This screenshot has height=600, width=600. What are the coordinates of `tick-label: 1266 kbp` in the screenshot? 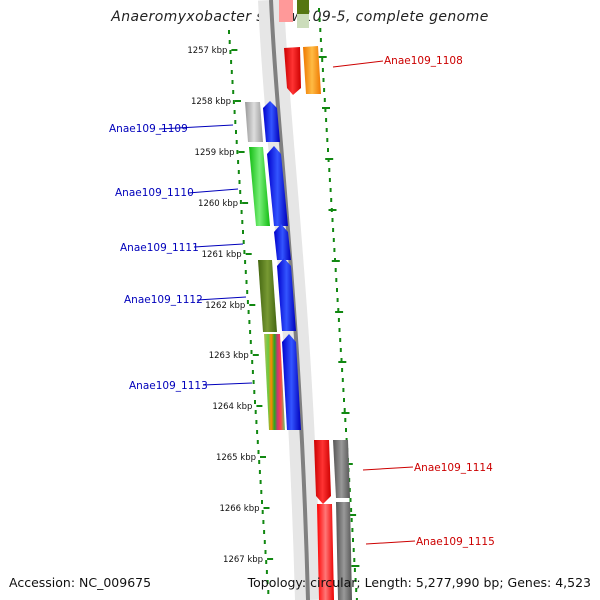 It's located at (239, 509).